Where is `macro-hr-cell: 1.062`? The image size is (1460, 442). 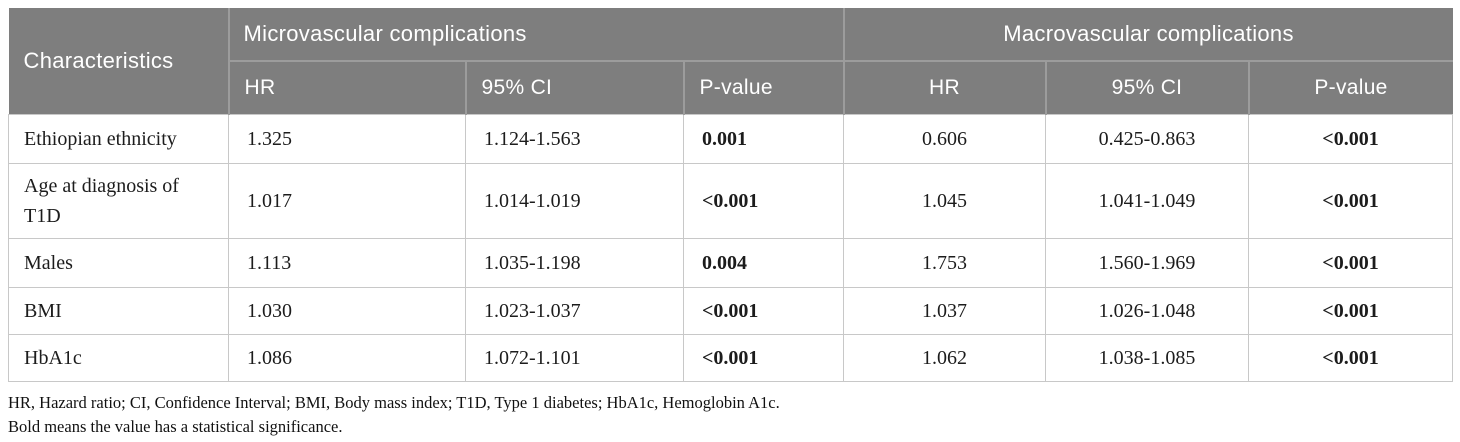 macro-hr-cell: 1.062 is located at coordinates (944, 358).